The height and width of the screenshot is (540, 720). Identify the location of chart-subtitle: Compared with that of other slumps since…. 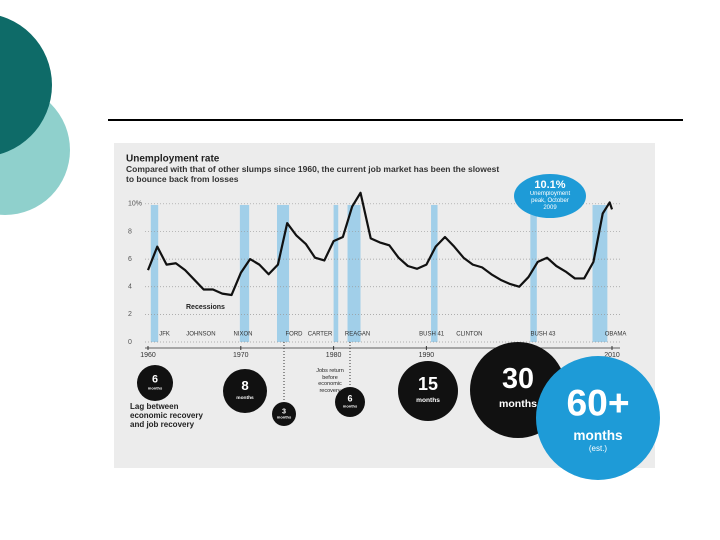
(313, 174).